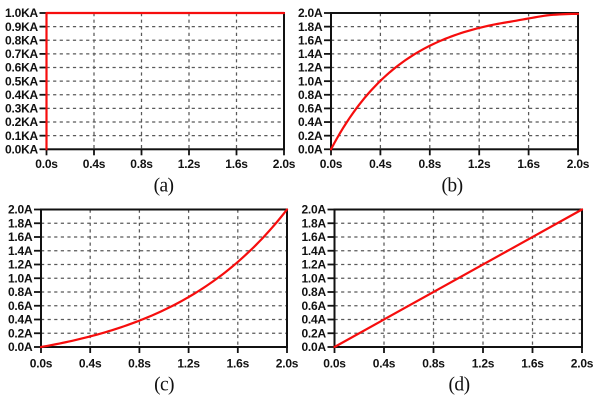 Image resolution: width=600 pixels, height=411 pixels. Describe the element at coordinates (164, 186) in the screenshot. I see `svg-text: (a)` at that location.